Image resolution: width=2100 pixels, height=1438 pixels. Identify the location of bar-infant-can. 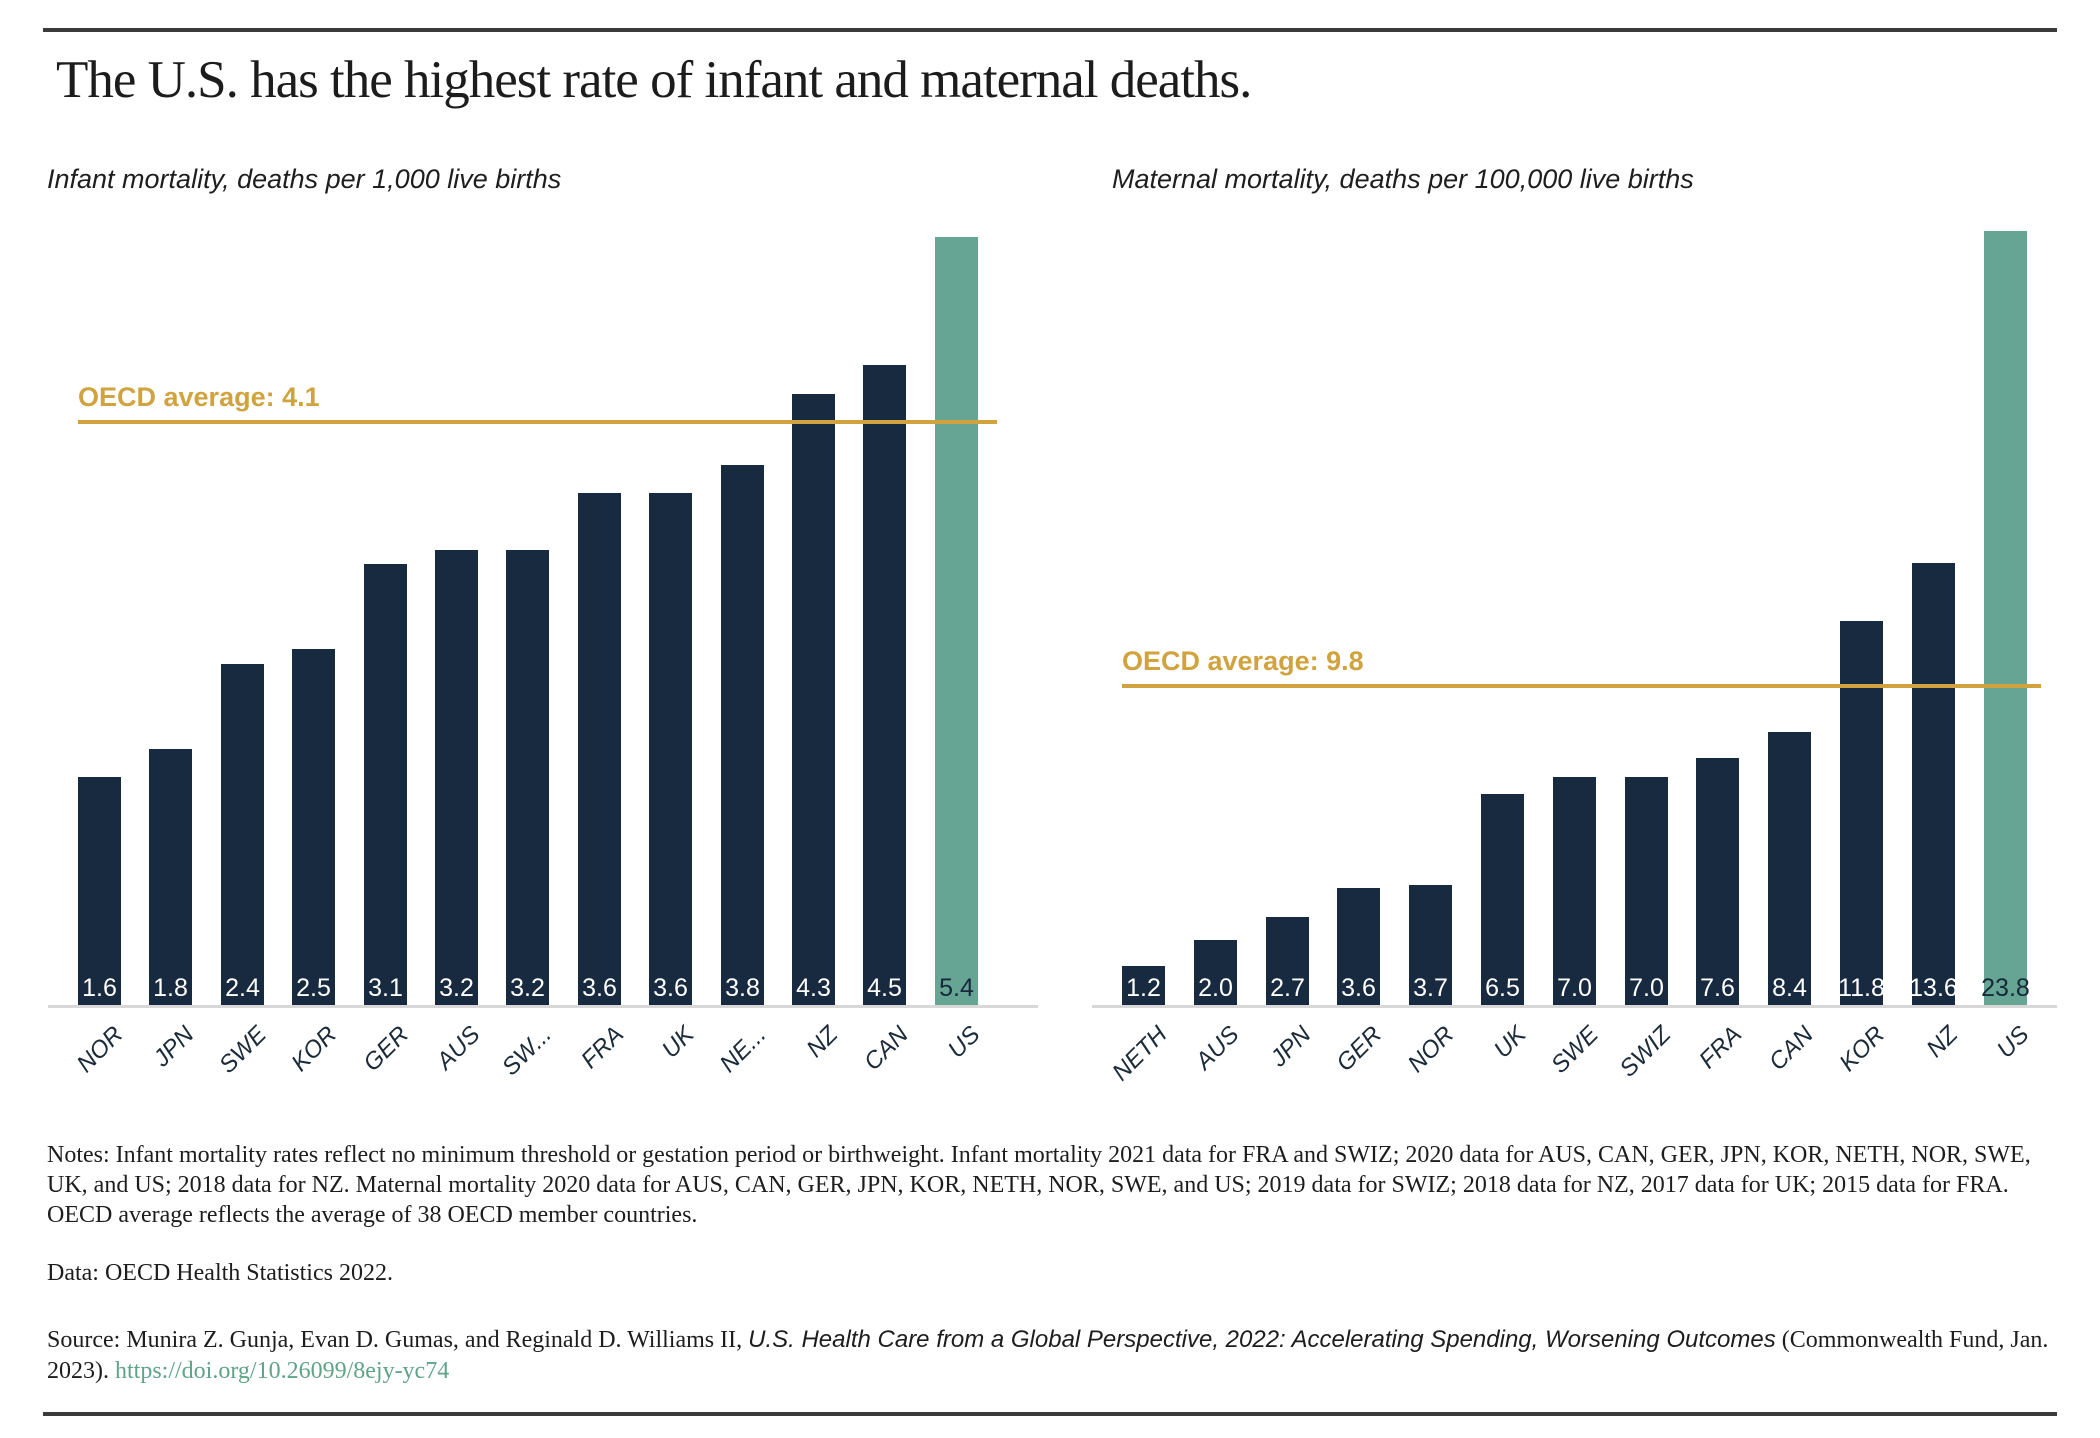
(884, 685).